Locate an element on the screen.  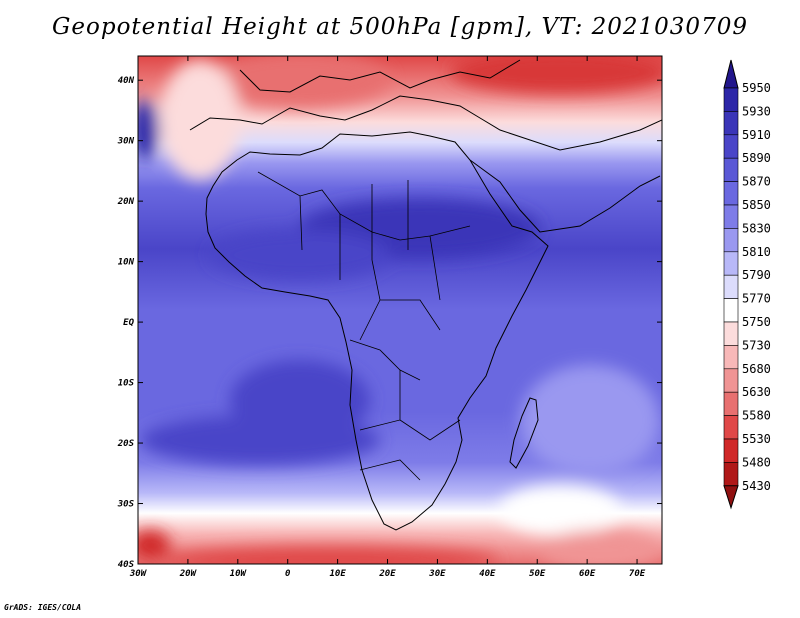
colorbar-level-label: 5530 is located at coordinates (756, 439).